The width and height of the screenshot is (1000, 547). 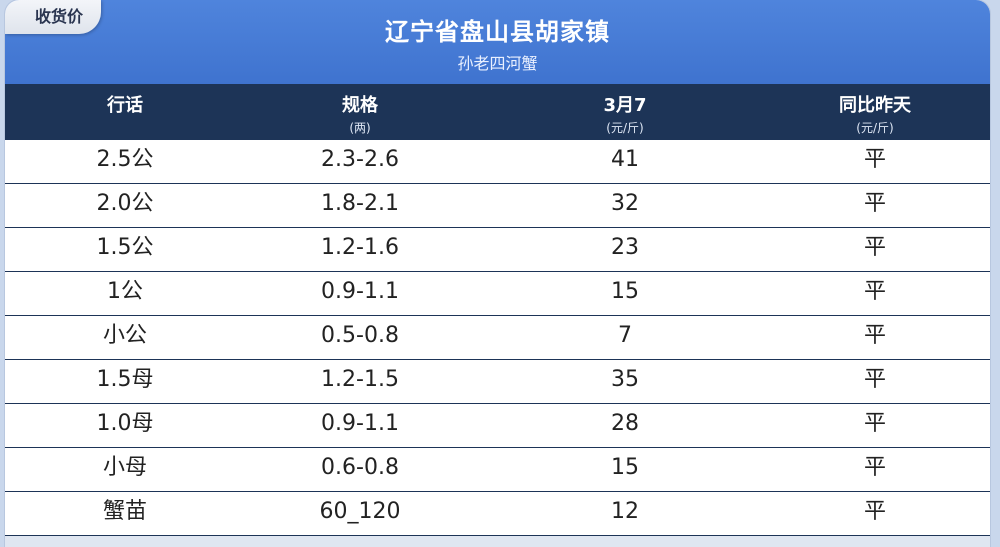 What do you see at coordinates (497, 426) in the screenshot?
I see `table-row: 1.0母 0.9-1.1 28 平` at bounding box center [497, 426].